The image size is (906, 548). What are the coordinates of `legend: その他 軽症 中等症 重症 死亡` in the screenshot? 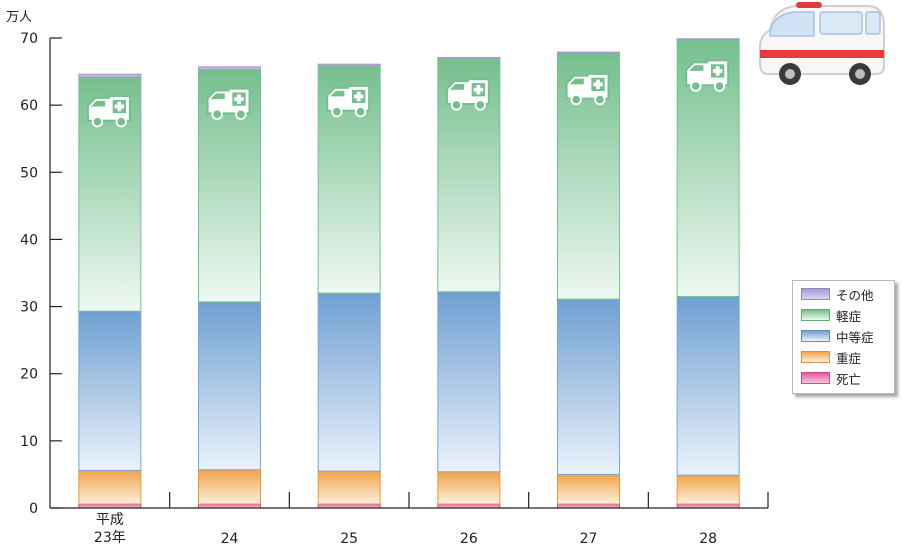 It's located at (843, 337).